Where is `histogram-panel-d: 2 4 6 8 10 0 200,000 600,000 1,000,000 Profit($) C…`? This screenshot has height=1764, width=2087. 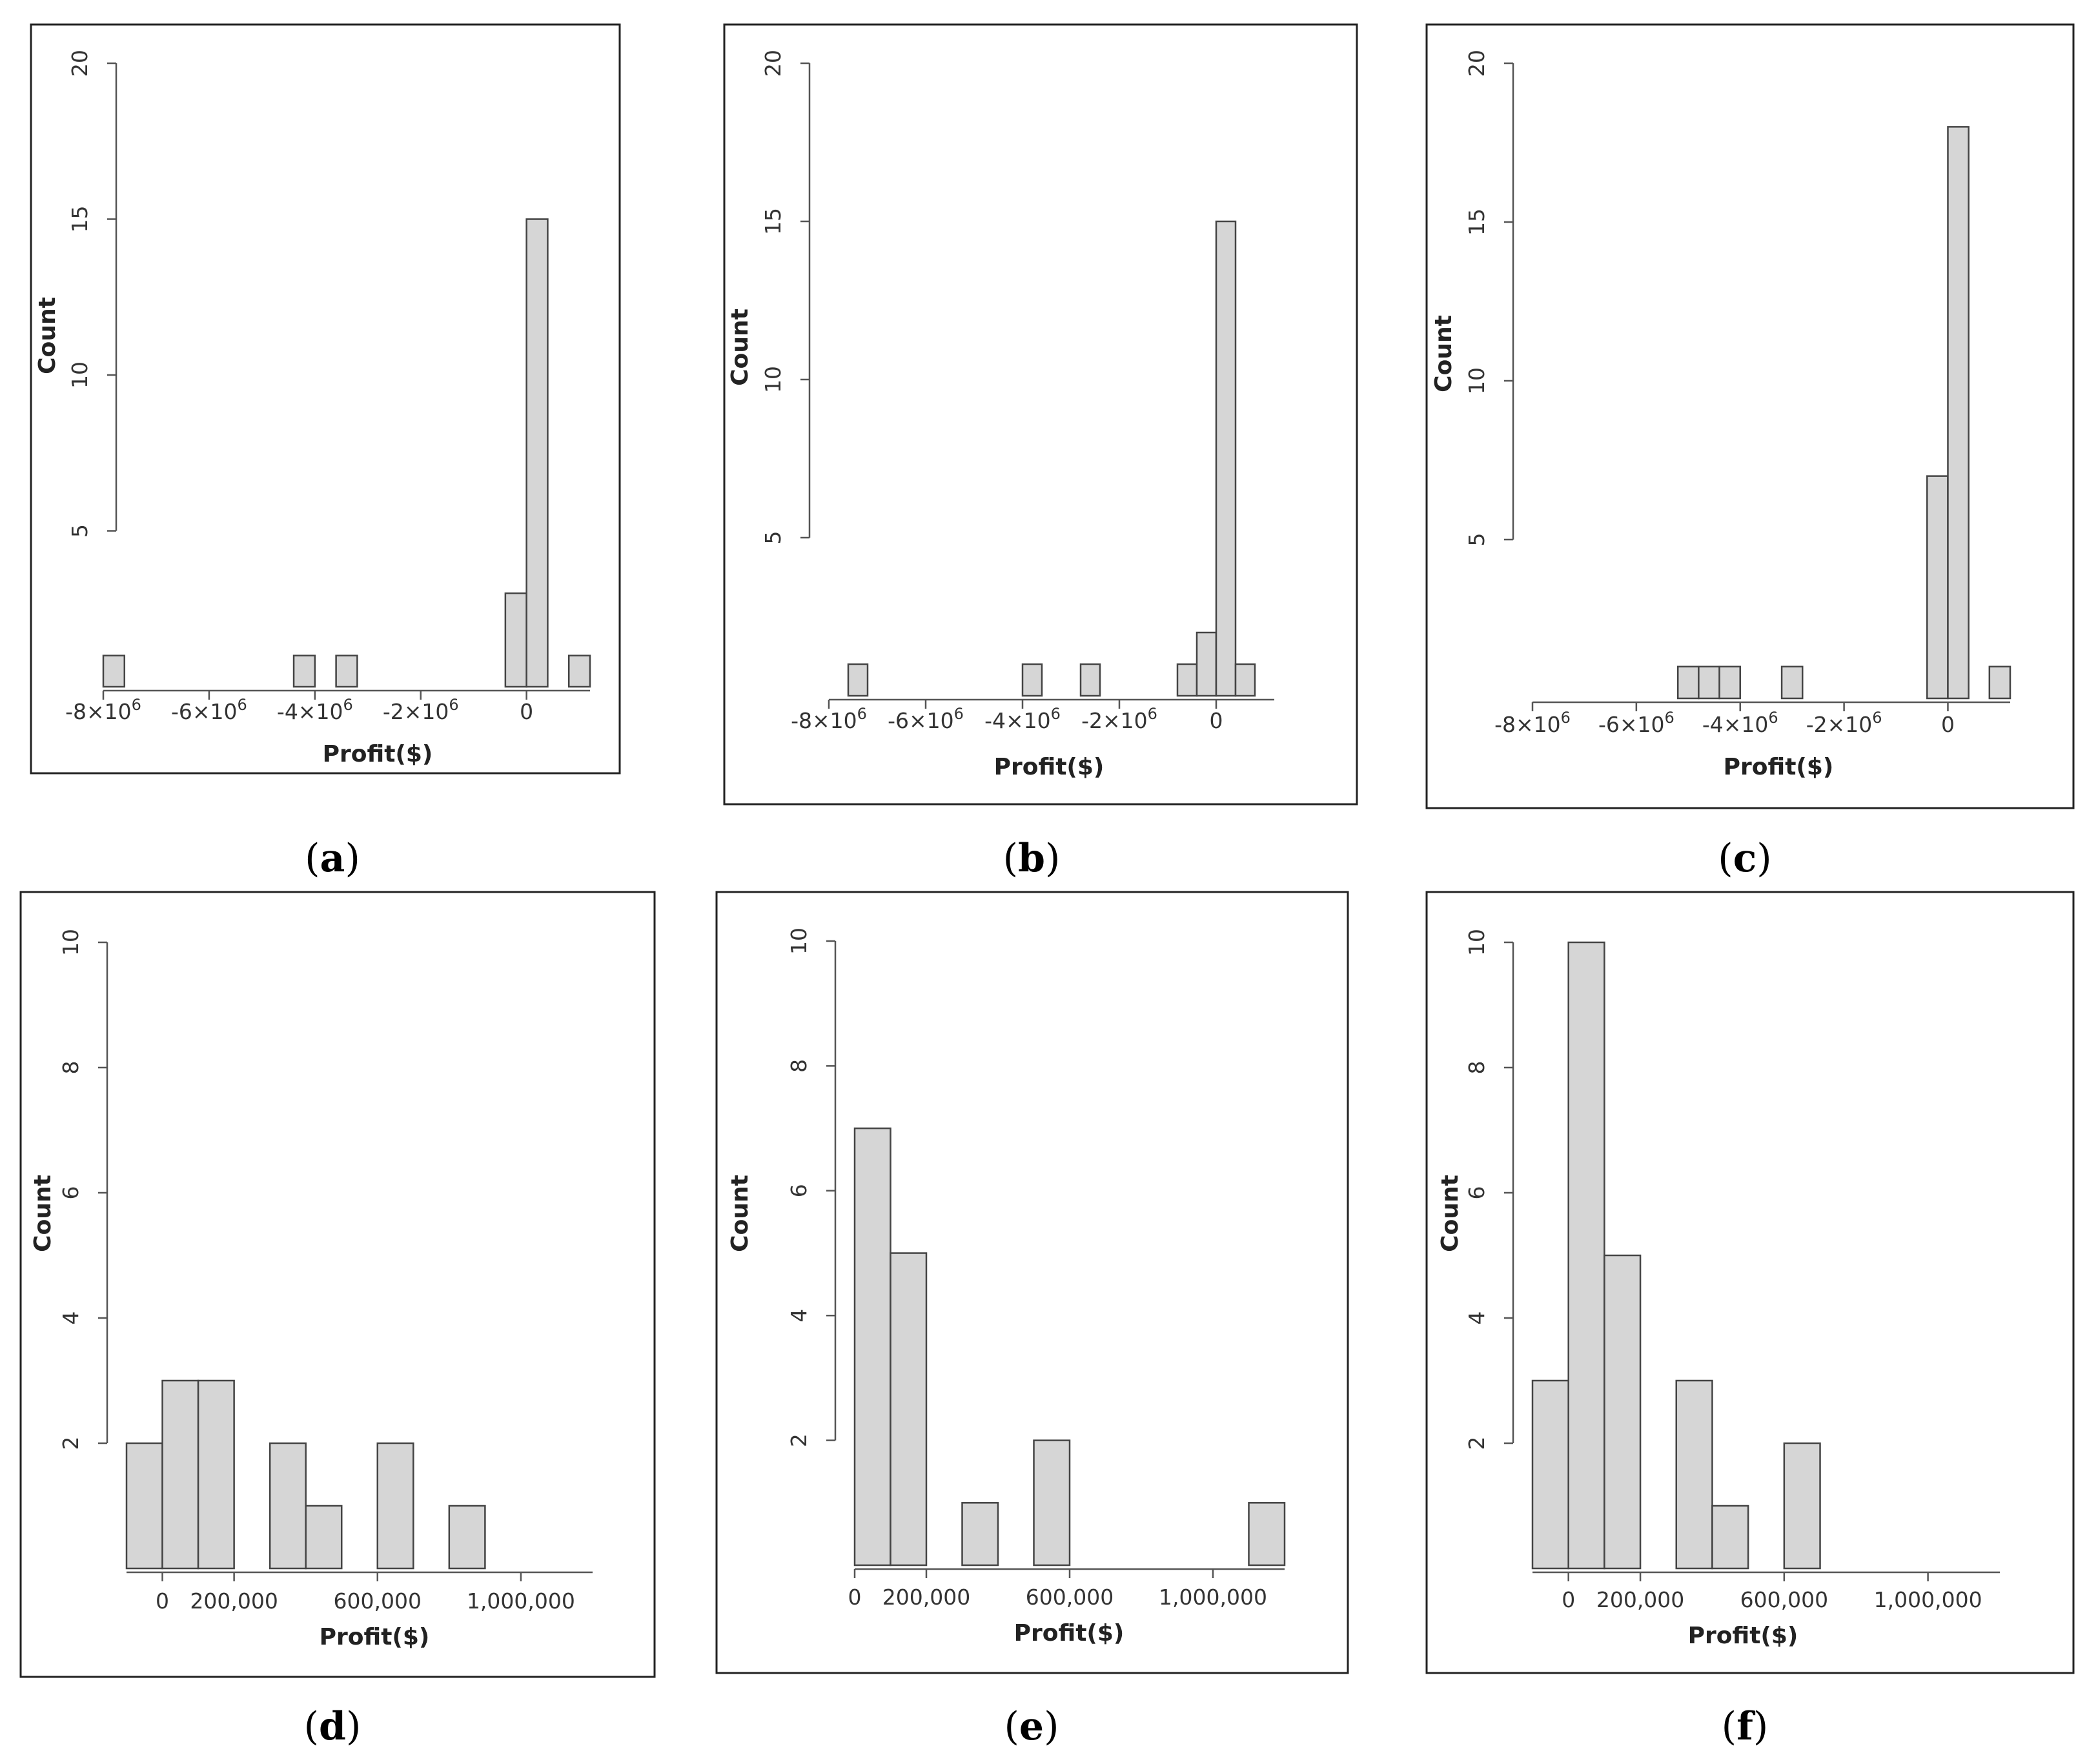
histogram-panel-d: 2 4 6 8 10 0 200,000 600,000 1,000,000 Profit($) C… is located at coordinates (337, 1320).